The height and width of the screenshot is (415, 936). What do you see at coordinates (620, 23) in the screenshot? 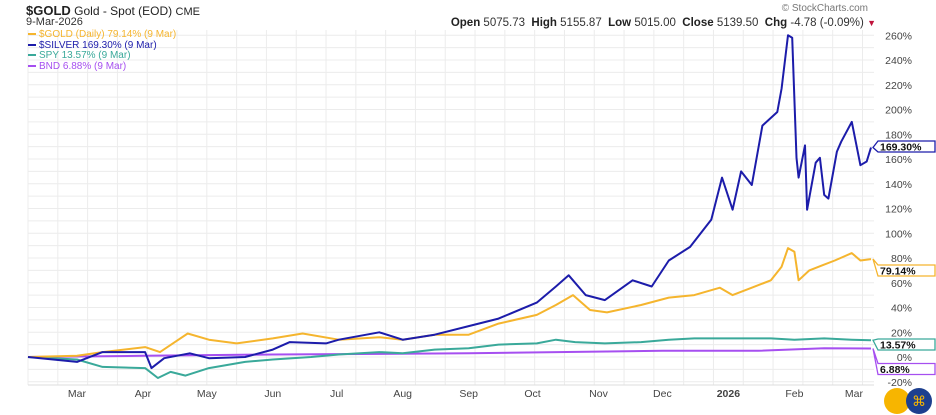
I see `low-label: Low` at bounding box center [620, 23].